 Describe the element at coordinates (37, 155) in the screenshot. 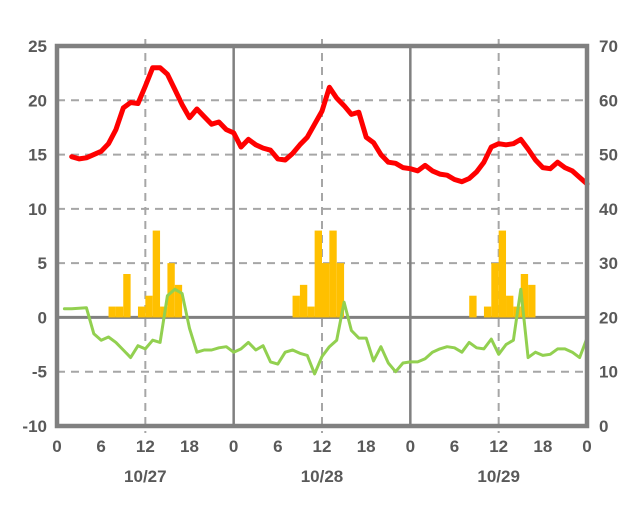

I see `tick-label: 15` at that location.